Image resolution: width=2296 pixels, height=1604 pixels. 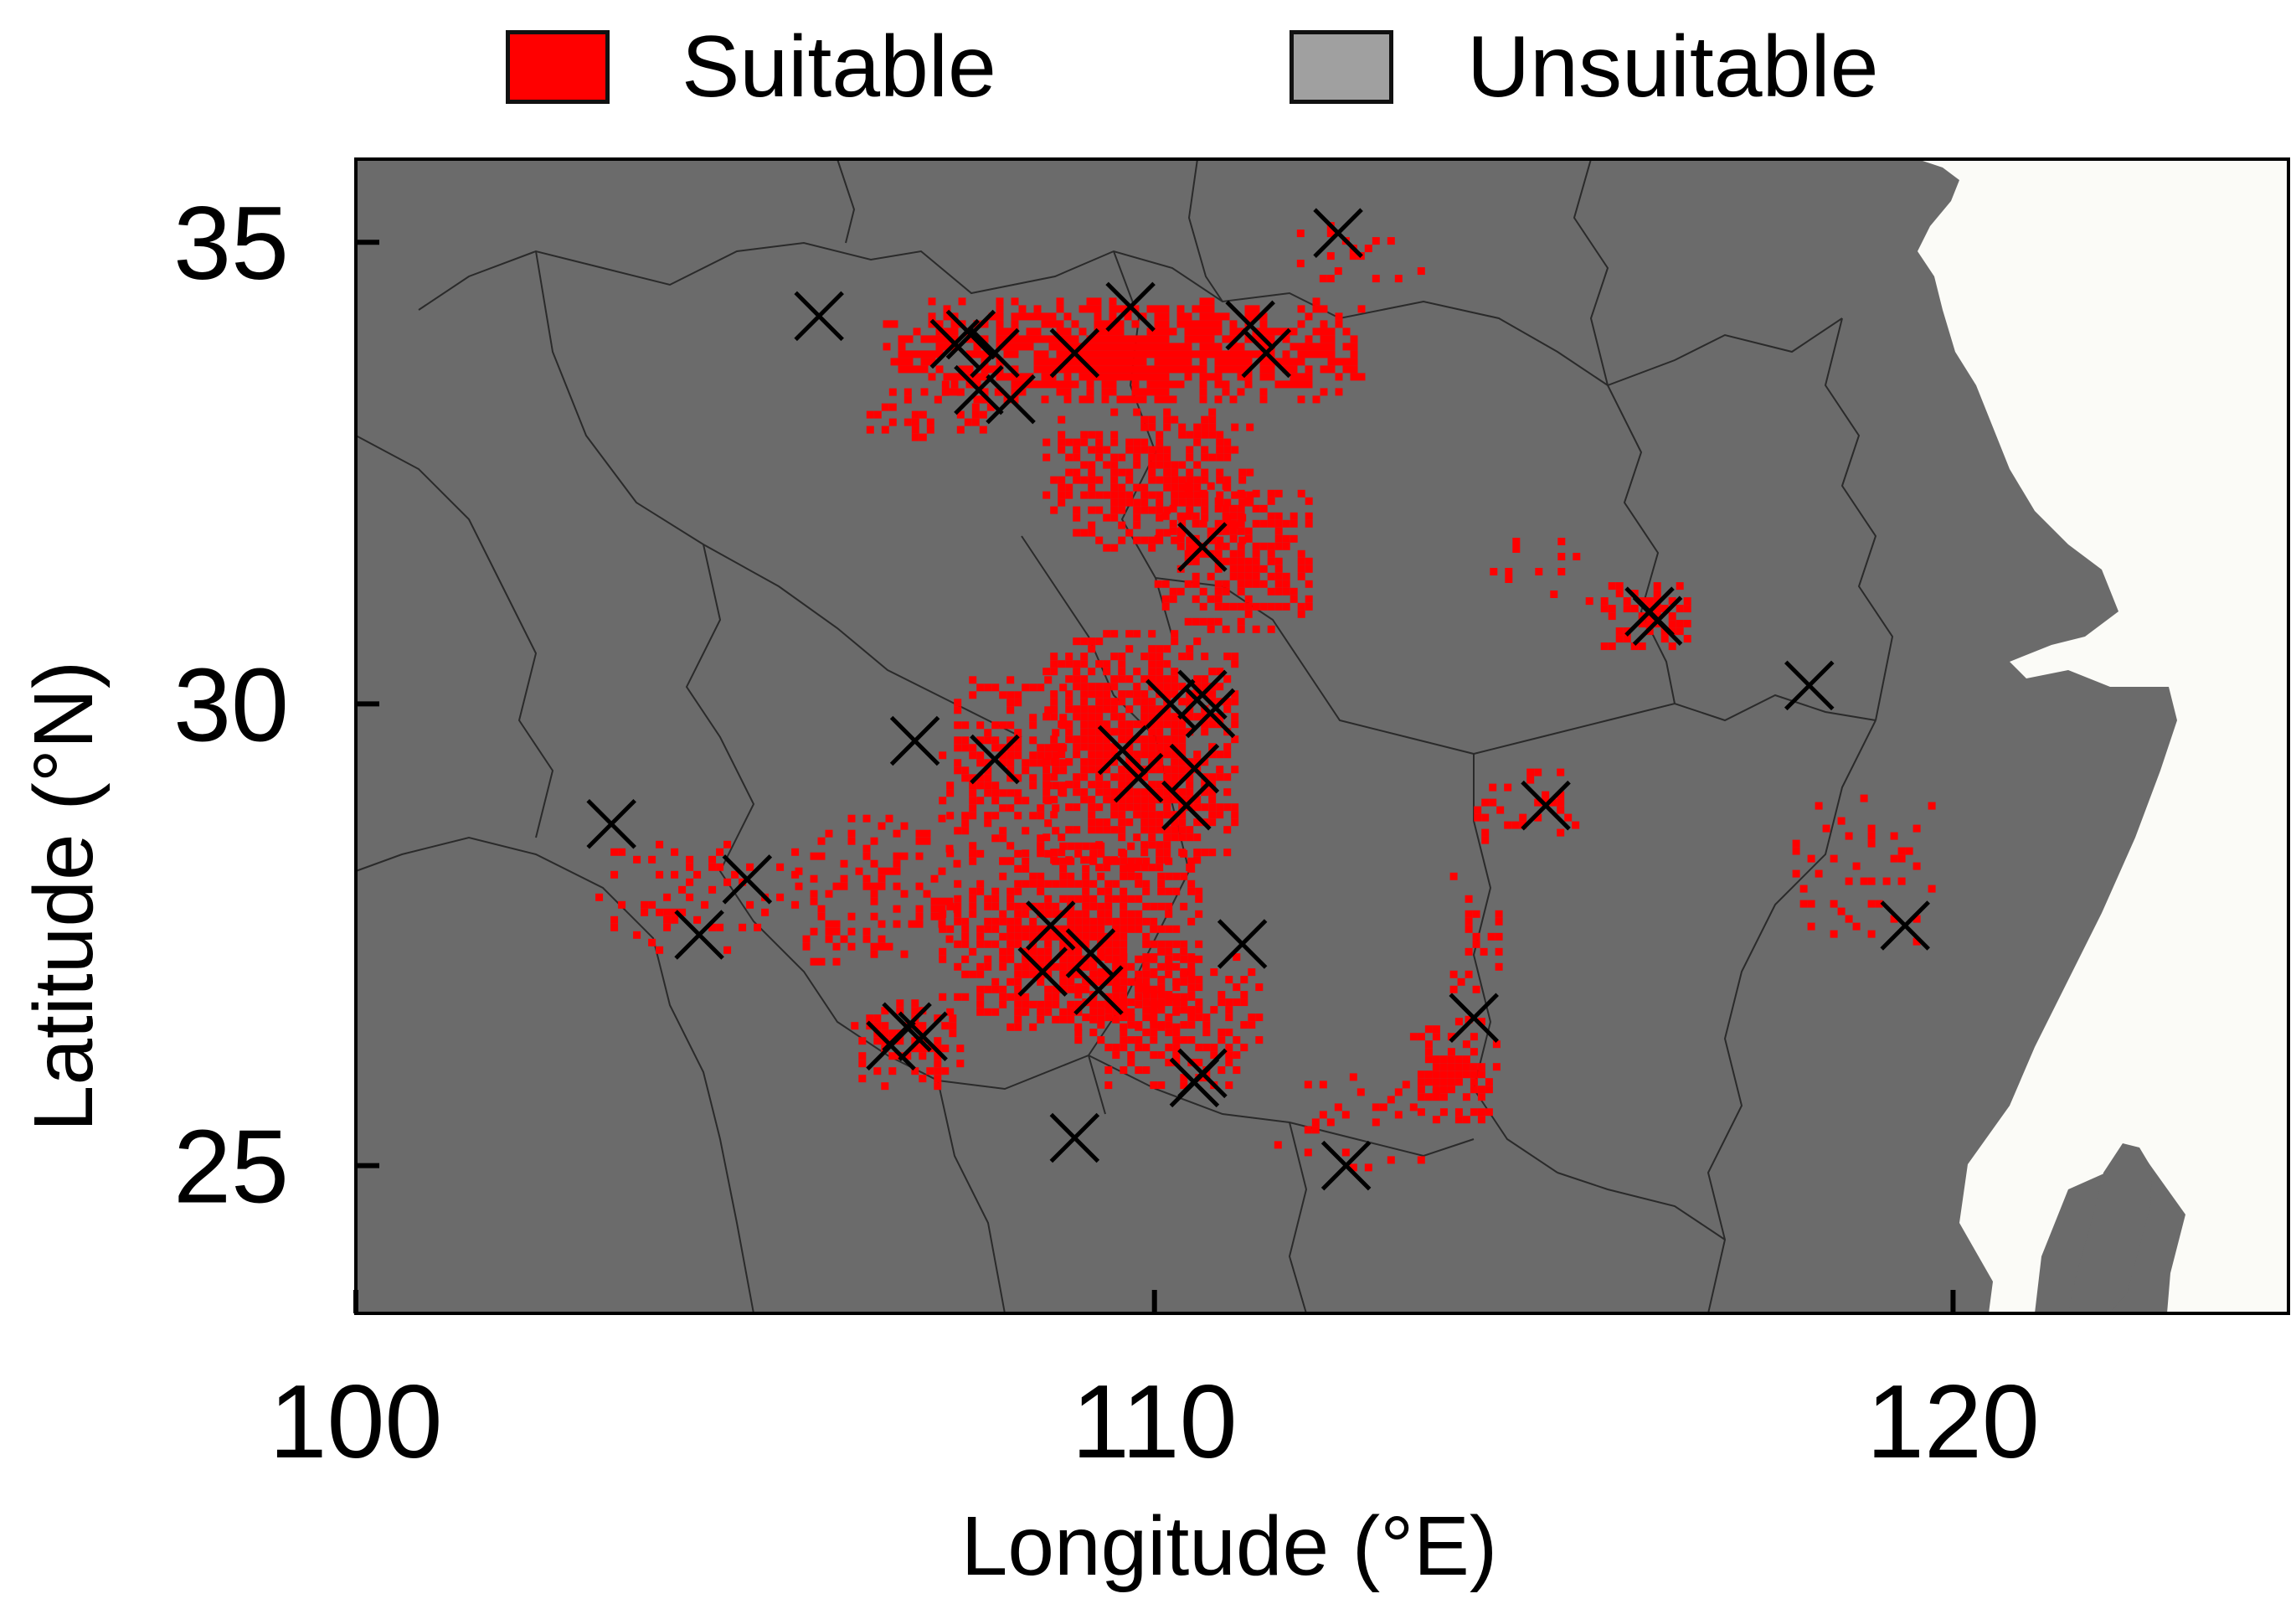 What do you see at coordinates (1641, 544) in the screenshot?
I see `boundary-line` at bounding box center [1641, 544].